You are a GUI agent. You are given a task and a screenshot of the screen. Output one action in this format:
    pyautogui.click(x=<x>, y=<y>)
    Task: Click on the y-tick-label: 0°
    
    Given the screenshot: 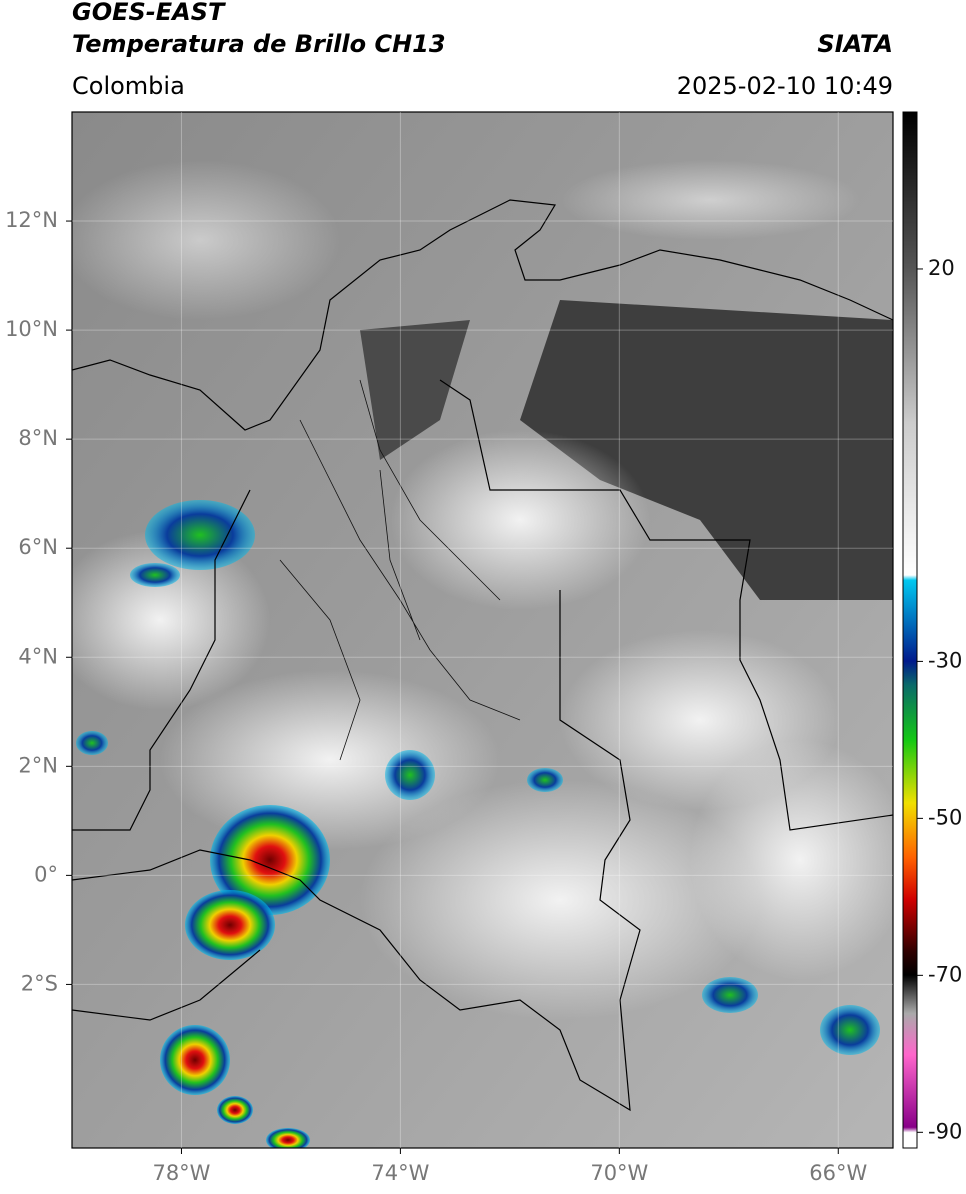 What is the action you would take?
    pyautogui.click(x=46, y=874)
    